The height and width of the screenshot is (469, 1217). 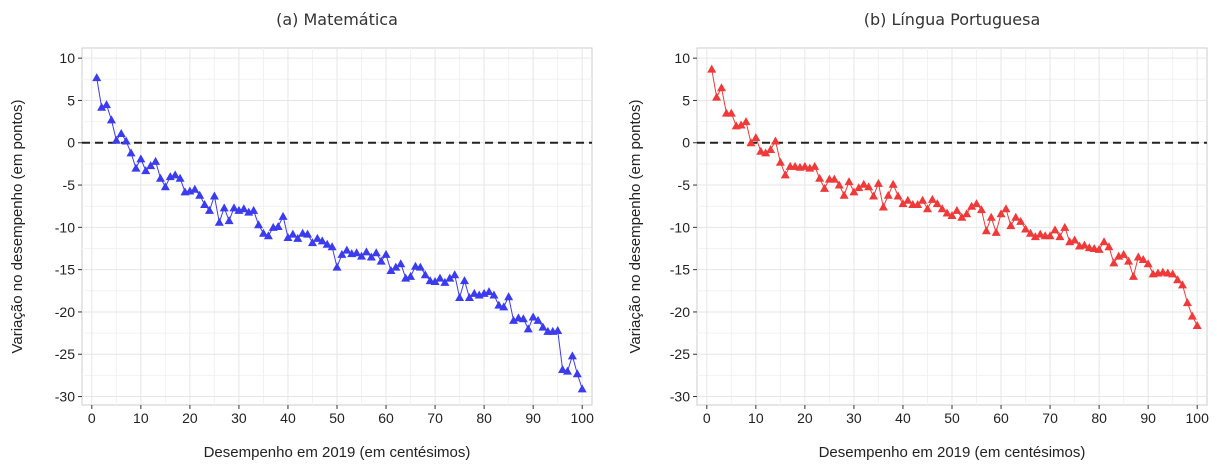 What do you see at coordinates (239, 418) in the screenshot?
I see `x-tick-label: 30` at bounding box center [239, 418].